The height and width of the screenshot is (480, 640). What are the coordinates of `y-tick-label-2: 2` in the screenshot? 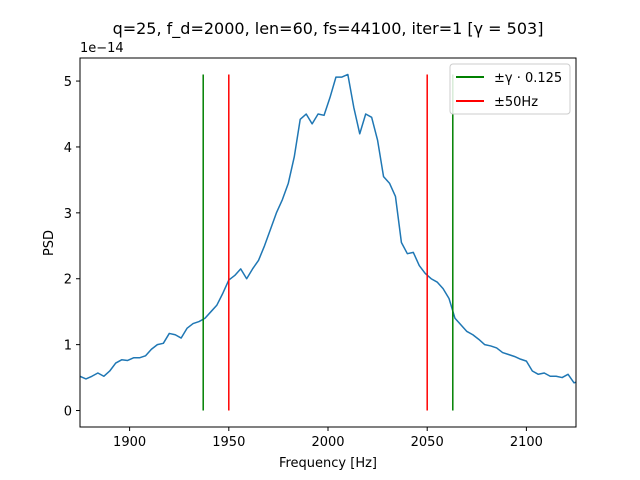 It's located at (68, 280).